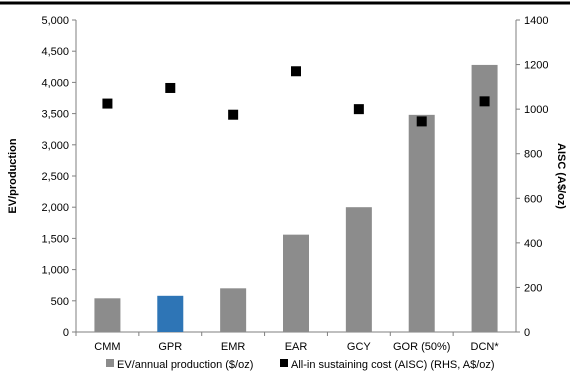 Image resolution: width=570 pixels, height=381 pixels. Describe the element at coordinates (536, 66) in the screenshot. I see `y-tick-label-right: 1200` at that location.